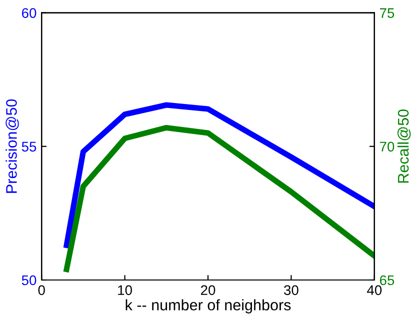 This screenshot has height=320, width=416. I want to click on x-tick-label: 20, so click(208, 290).